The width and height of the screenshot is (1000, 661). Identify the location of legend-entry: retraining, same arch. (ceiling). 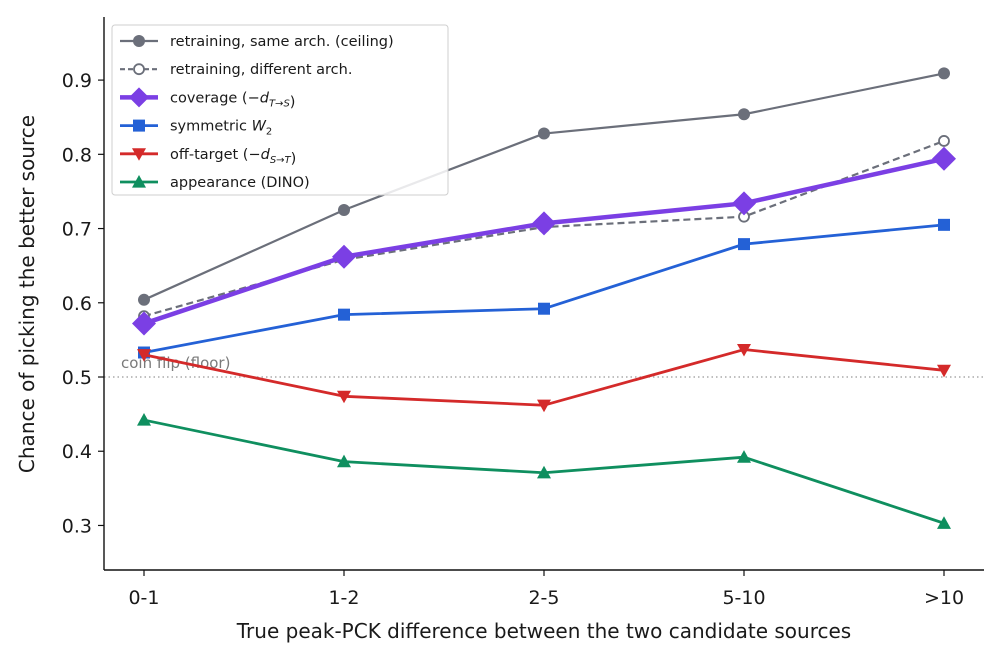
(257, 42).